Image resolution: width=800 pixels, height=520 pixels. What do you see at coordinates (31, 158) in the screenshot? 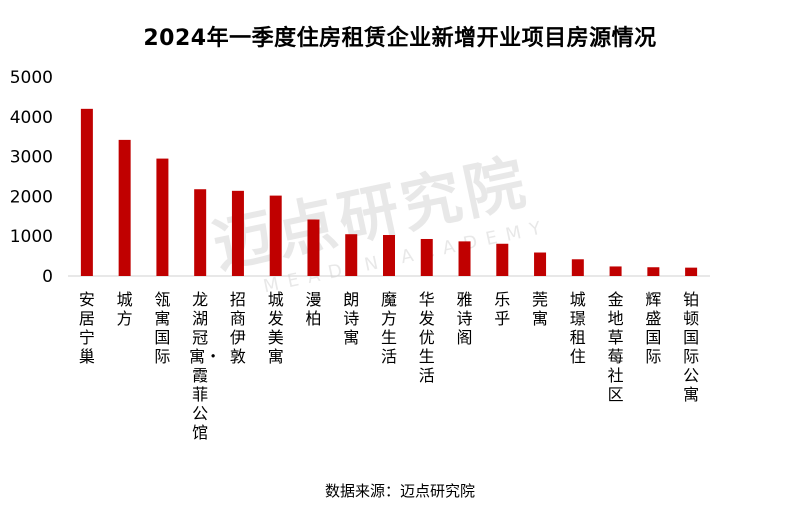
I see `y-tick-label: 3000` at bounding box center [31, 158].